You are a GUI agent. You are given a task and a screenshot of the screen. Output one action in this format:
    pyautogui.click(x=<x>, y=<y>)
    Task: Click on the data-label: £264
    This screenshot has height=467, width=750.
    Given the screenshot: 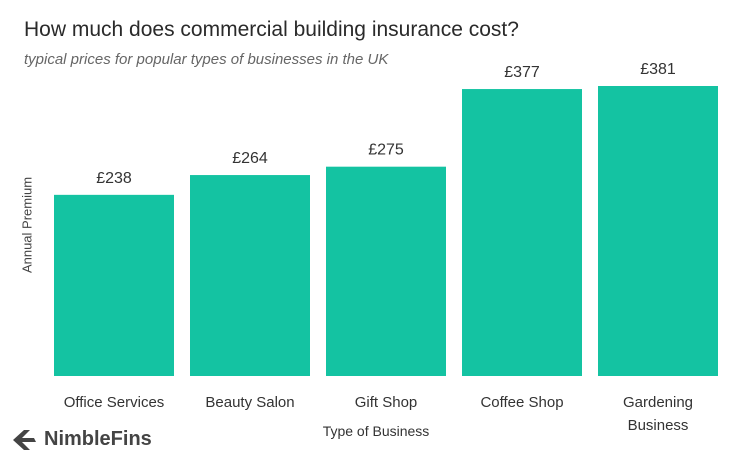 What is the action you would take?
    pyautogui.click(x=250, y=158)
    